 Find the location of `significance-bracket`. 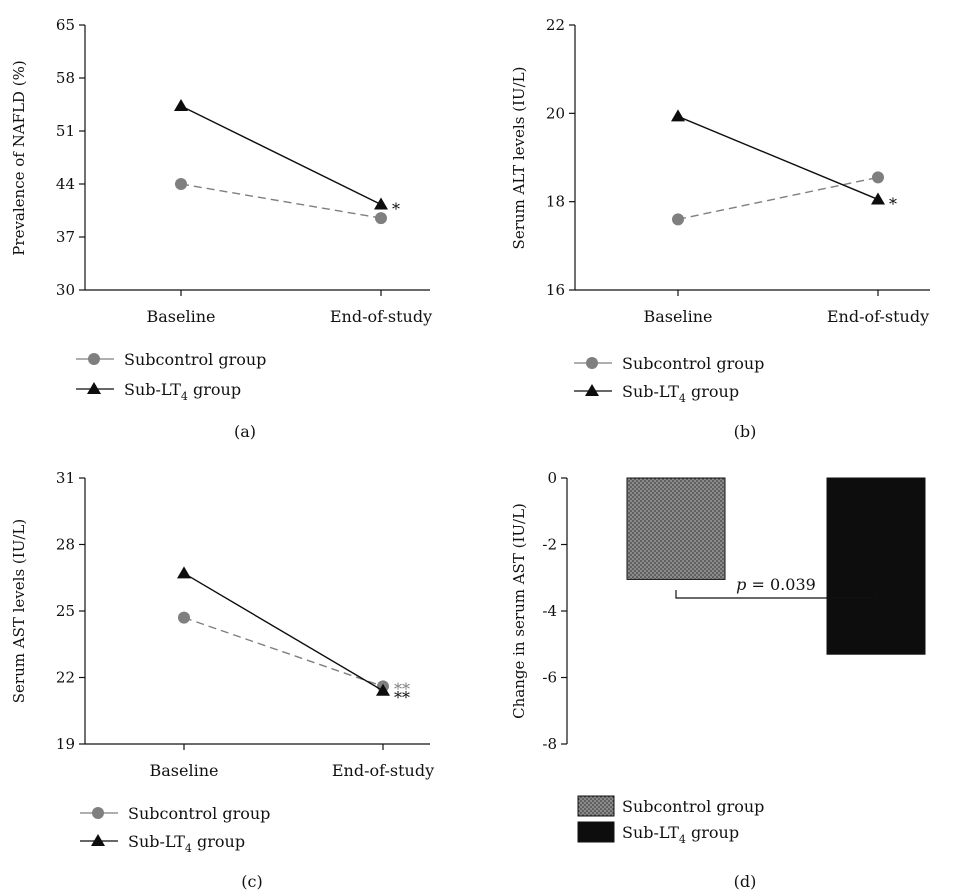

significance-bracket is located at coordinates (776, 594).